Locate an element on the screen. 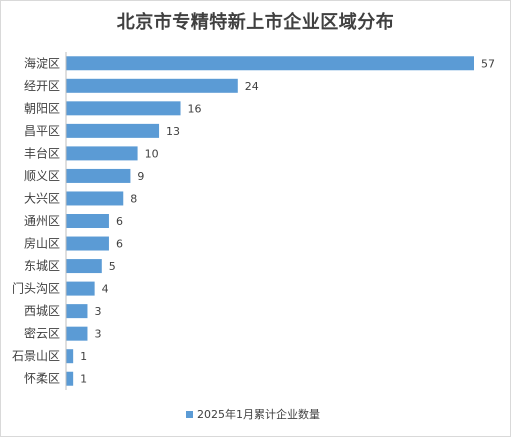  category-label: 东城区 is located at coordinates (42, 266).